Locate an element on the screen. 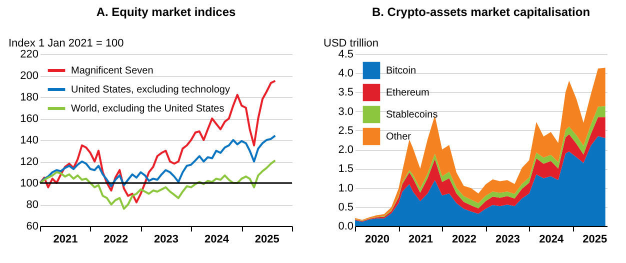 This screenshot has height=263, width=626. legend-label: Magnificent Seven is located at coordinates (112, 71).